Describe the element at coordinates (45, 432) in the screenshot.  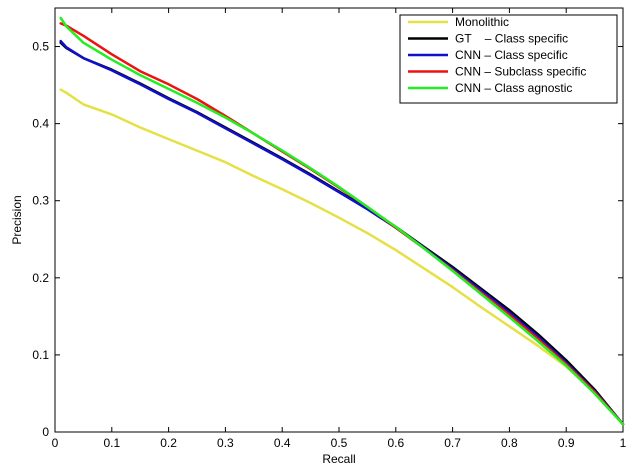
I see `y-tick-label: 0` at that location.